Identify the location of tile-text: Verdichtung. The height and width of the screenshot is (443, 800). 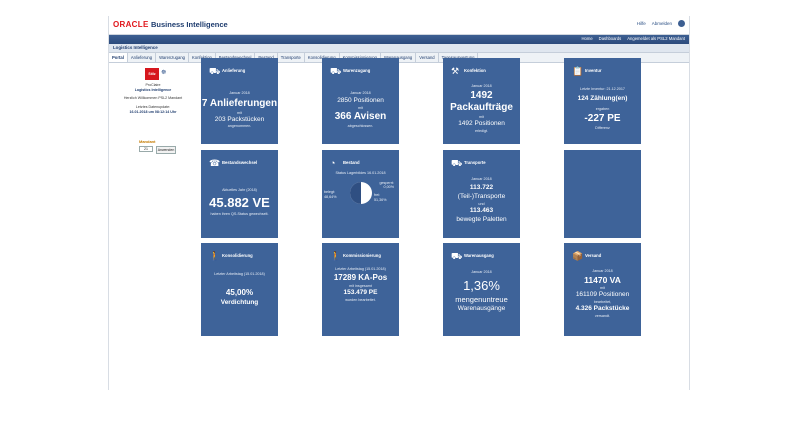
(239, 302).